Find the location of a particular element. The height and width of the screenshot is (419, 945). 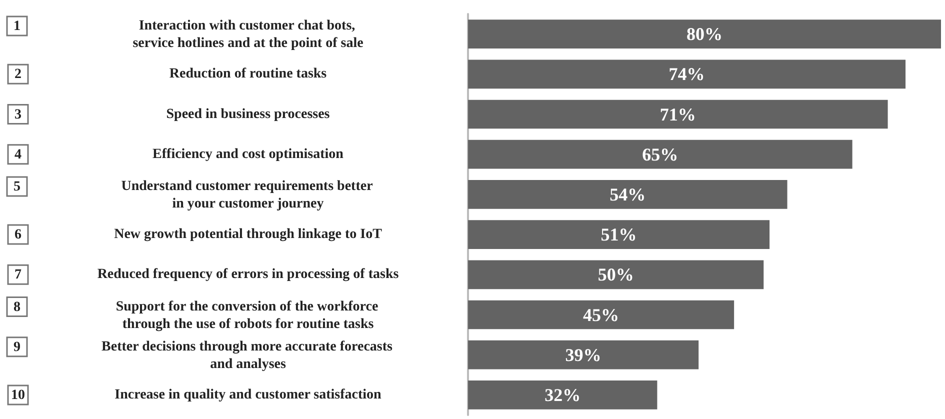

data-label: 32% is located at coordinates (562, 394).